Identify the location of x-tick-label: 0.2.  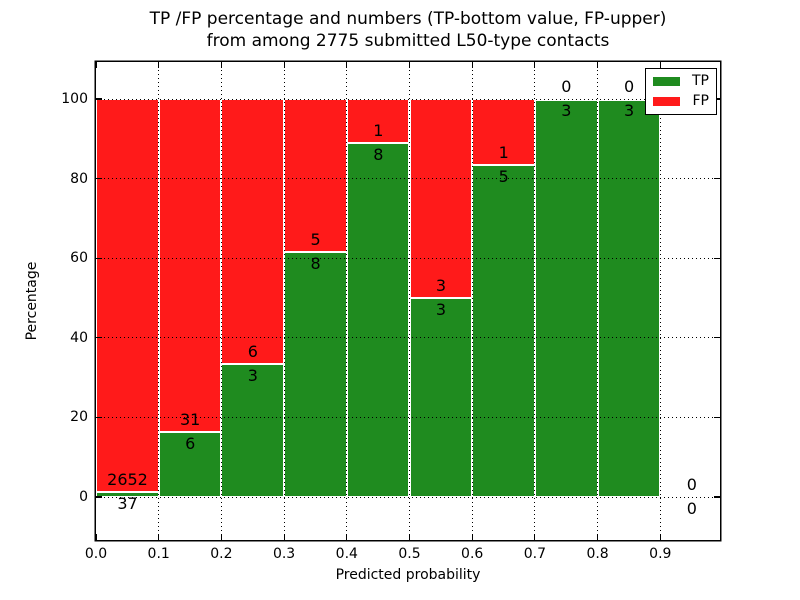
(221, 554).